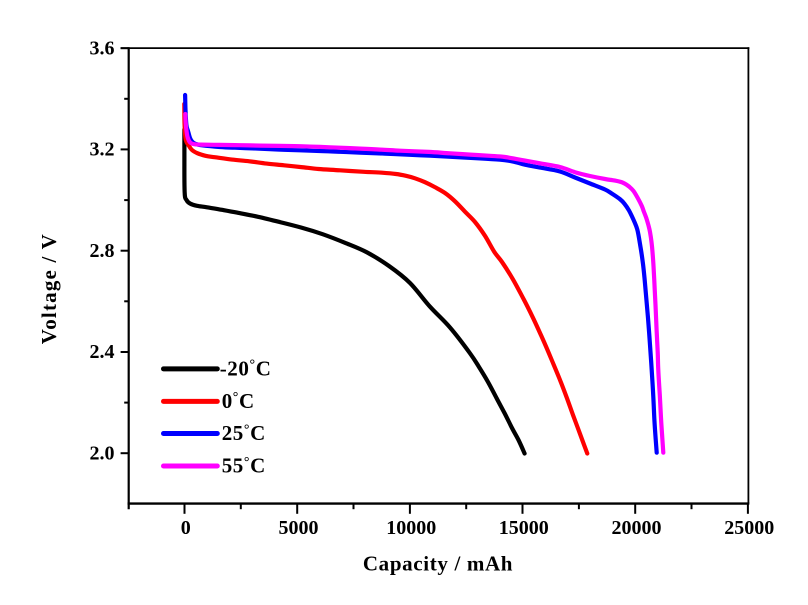 Image resolution: width=808 pixels, height=605 pixels. I want to click on svg-text: 5000, so click(299, 528).